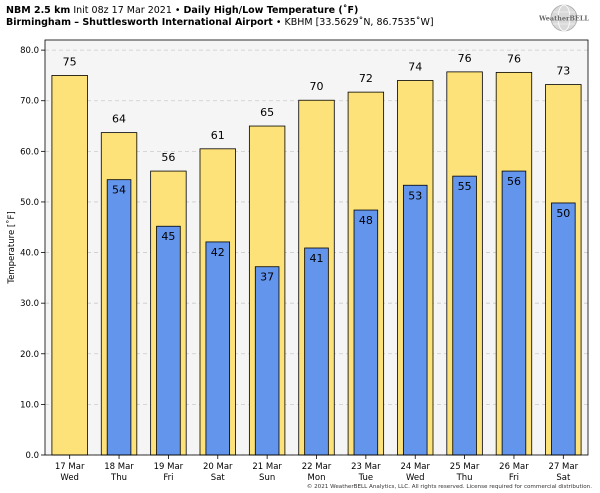  I want to click on x-tick-label-date: 24 Mar, so click(415, 467).